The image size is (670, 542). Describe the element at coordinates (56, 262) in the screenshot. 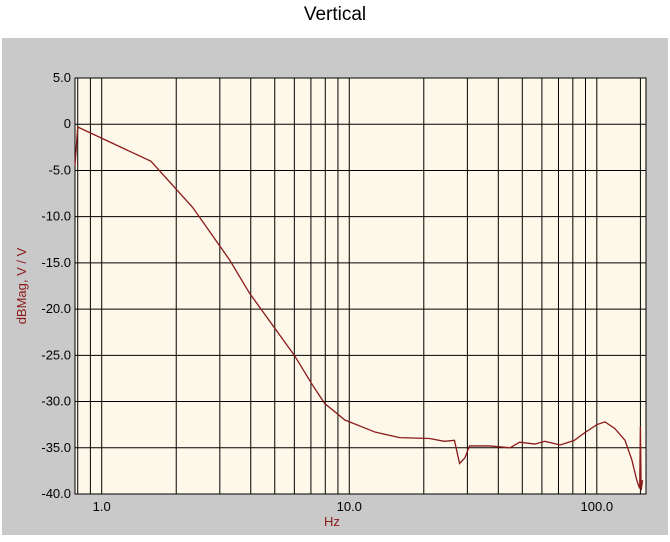

I see `y-tick-label: -15.0` at that location.